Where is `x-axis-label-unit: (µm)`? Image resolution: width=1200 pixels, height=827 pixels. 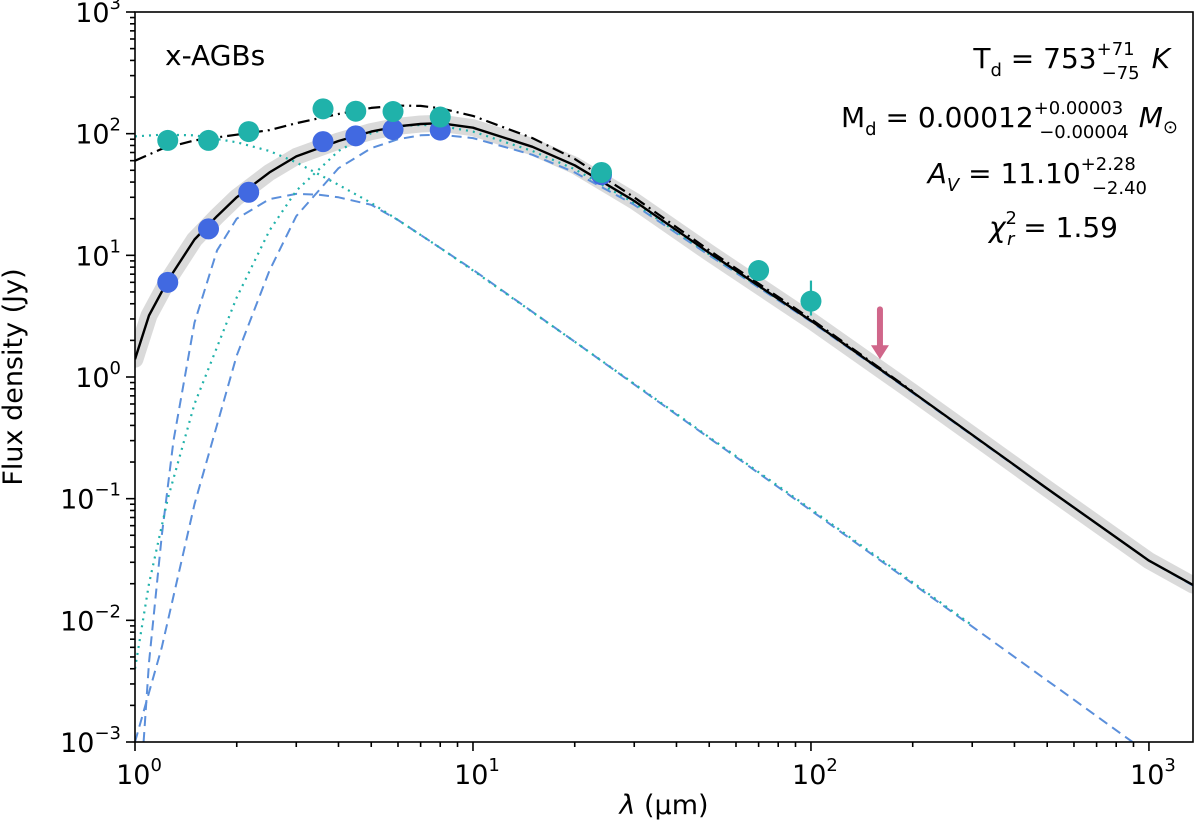
x-axis-label-unit: (µm) is located at coordinates (671, 805).